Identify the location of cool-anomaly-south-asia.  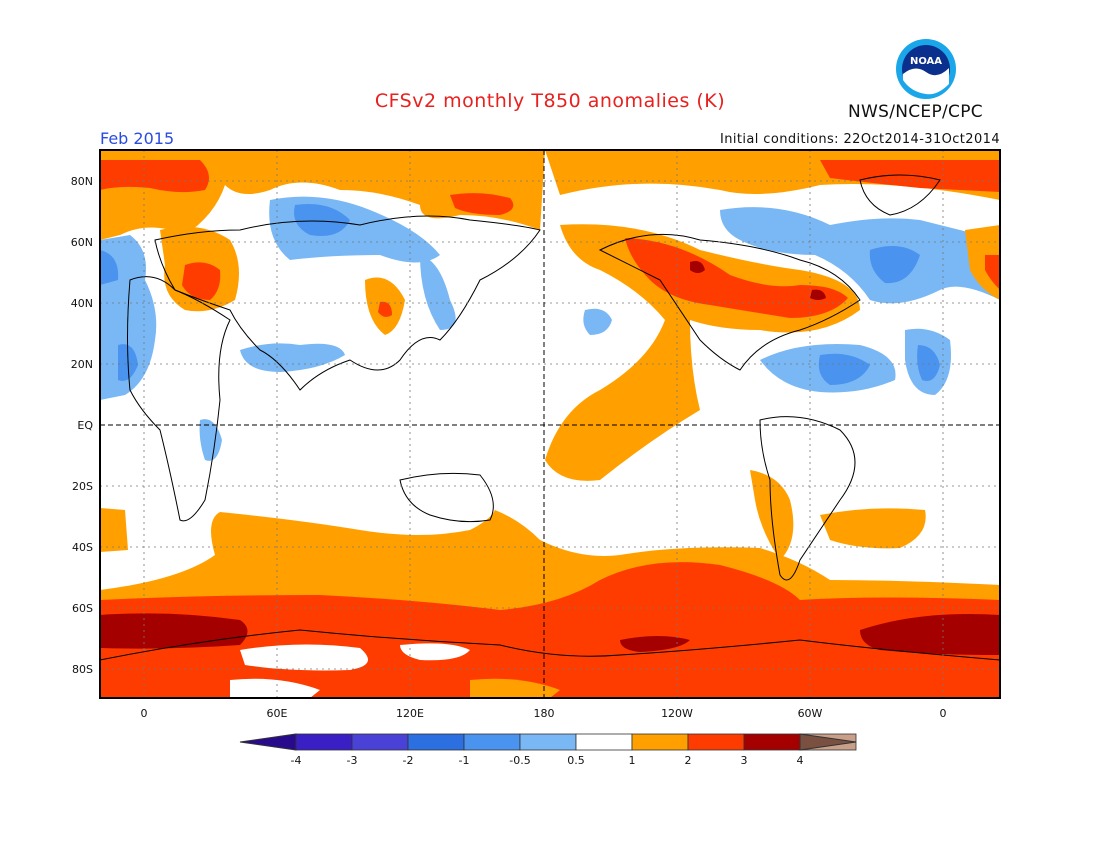
(292, 357).